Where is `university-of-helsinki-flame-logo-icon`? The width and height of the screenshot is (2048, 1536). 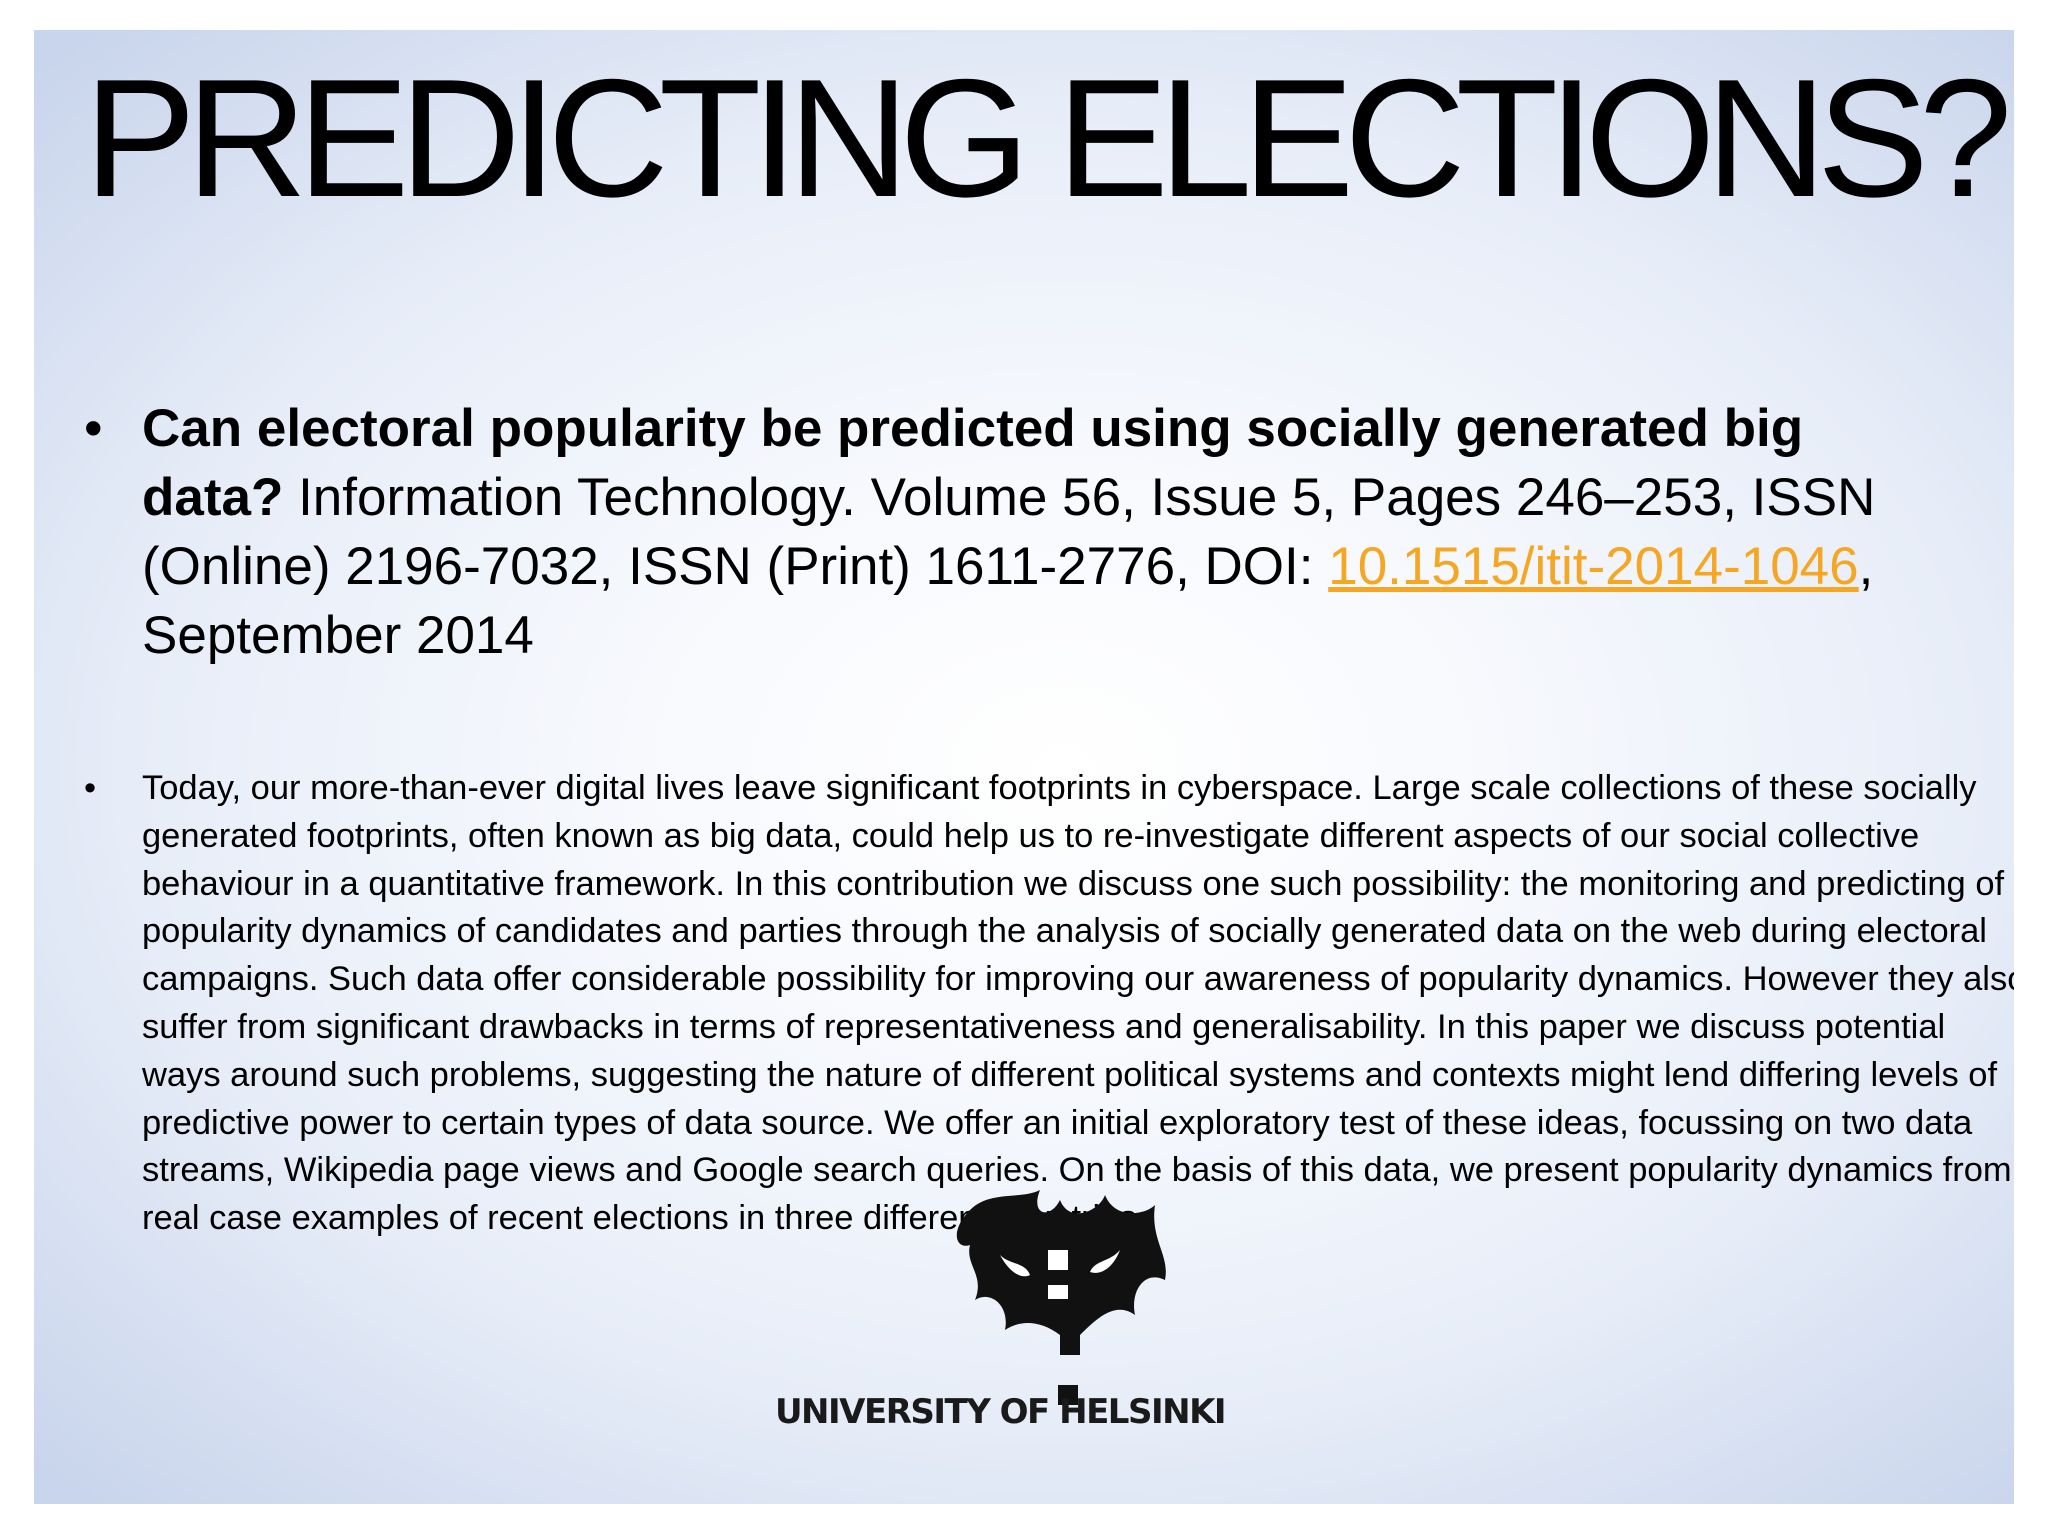 university-of-helsinki-flame-logo-icon is located at coordinates (1061, 1297).